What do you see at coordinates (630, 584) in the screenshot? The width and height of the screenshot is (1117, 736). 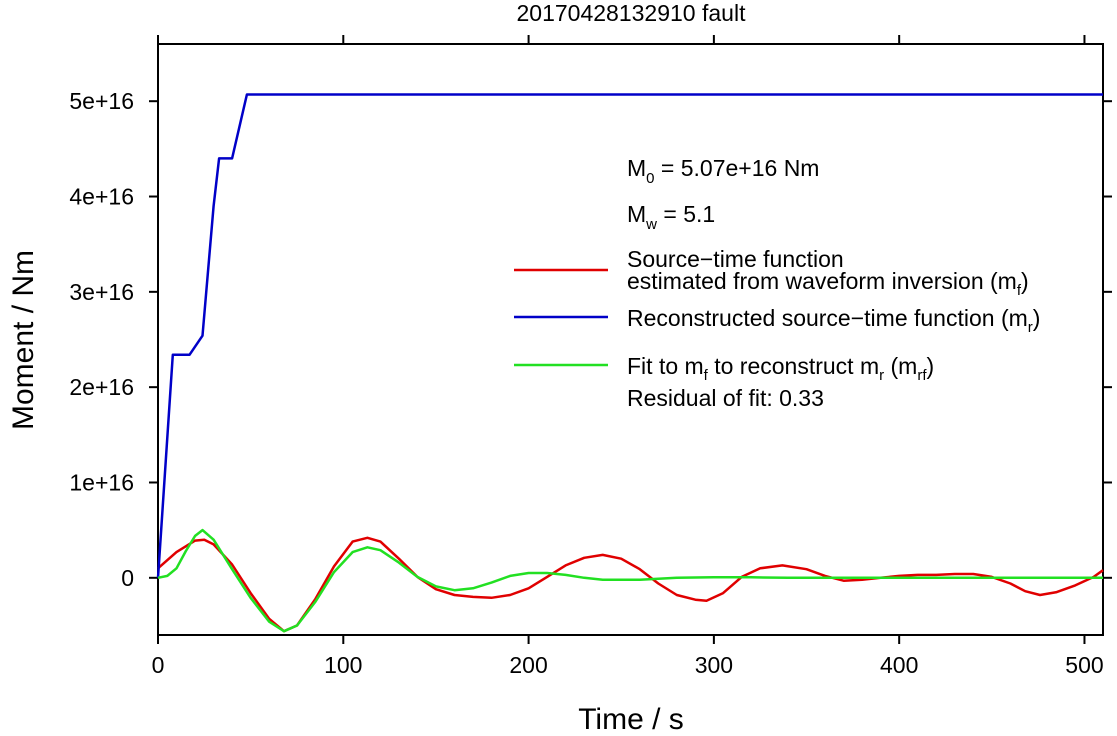 I see `series-line-red` at bounding box center [630, 584].